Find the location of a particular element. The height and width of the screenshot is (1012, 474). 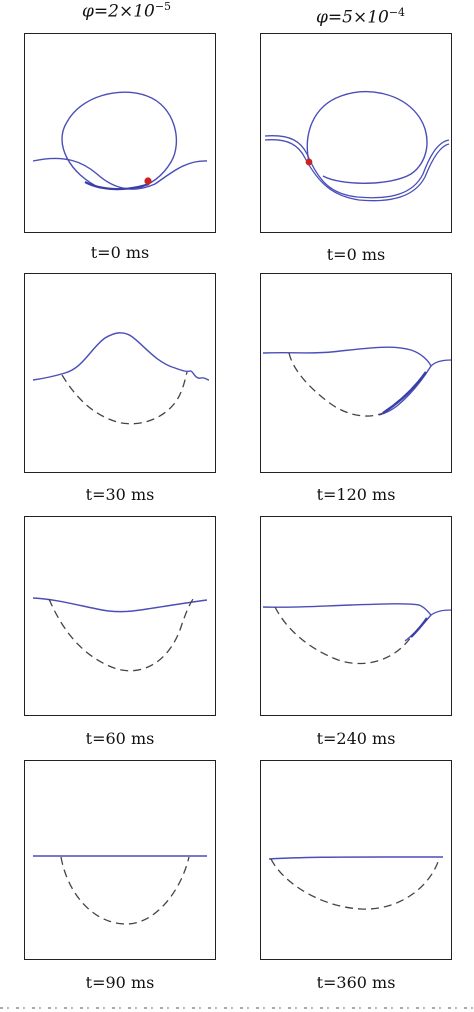

panel-r2-right is located at coordinates (356, 373).